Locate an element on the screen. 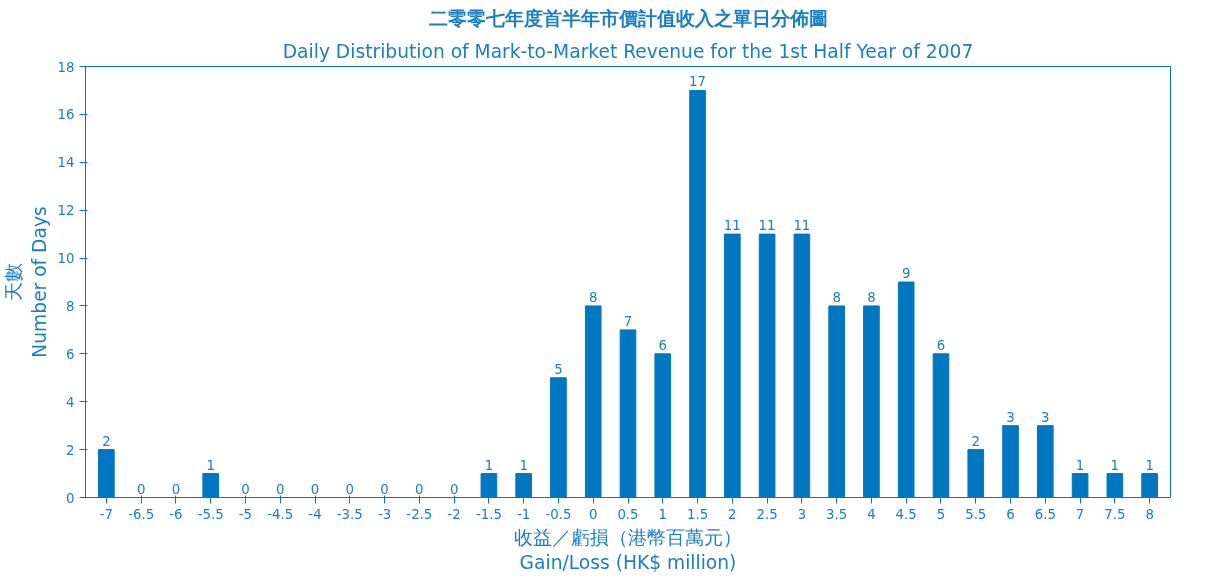 The height and width of the screenshot is (580, 1214). x-tick-label: 8 is located at coordinates (1149, 514).